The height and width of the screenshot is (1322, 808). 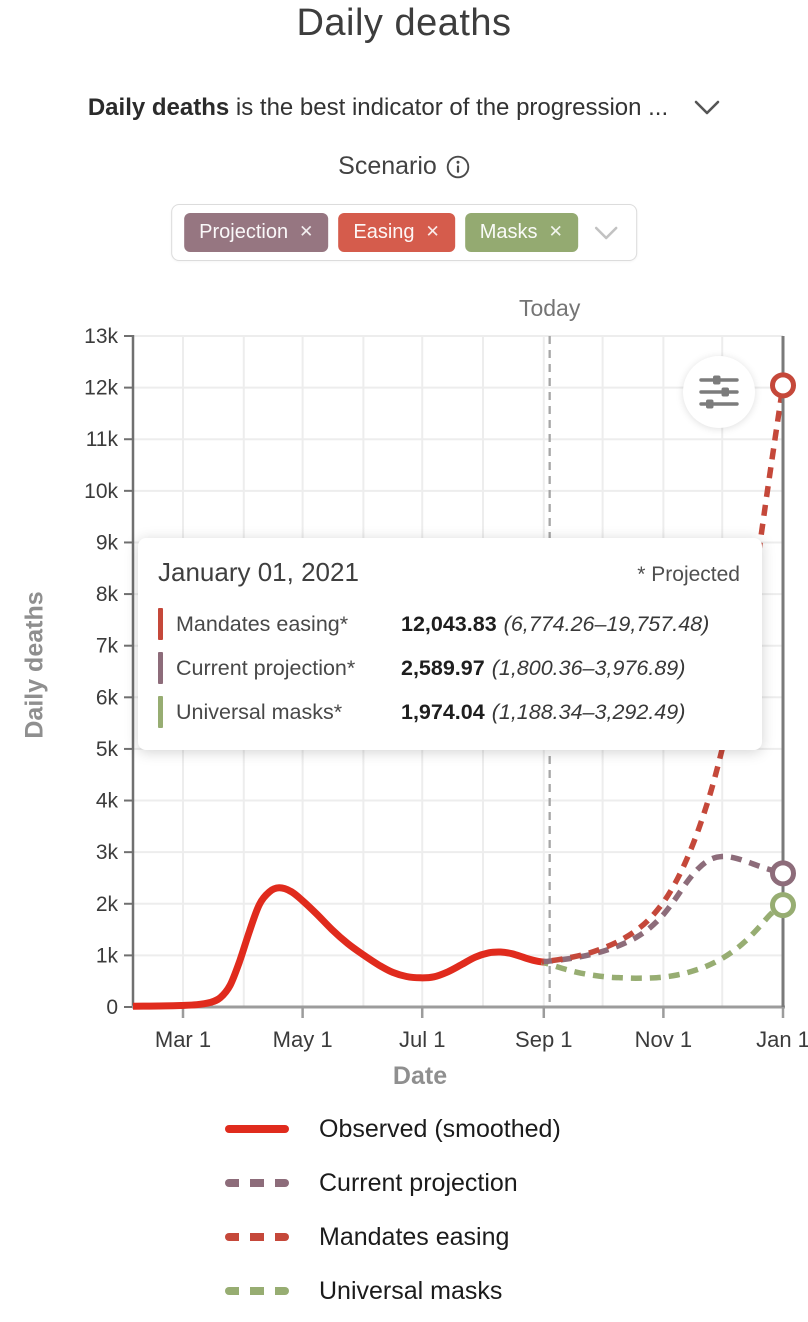 I want to click on y-tick-label: 7k, so click(x=107, y=646).